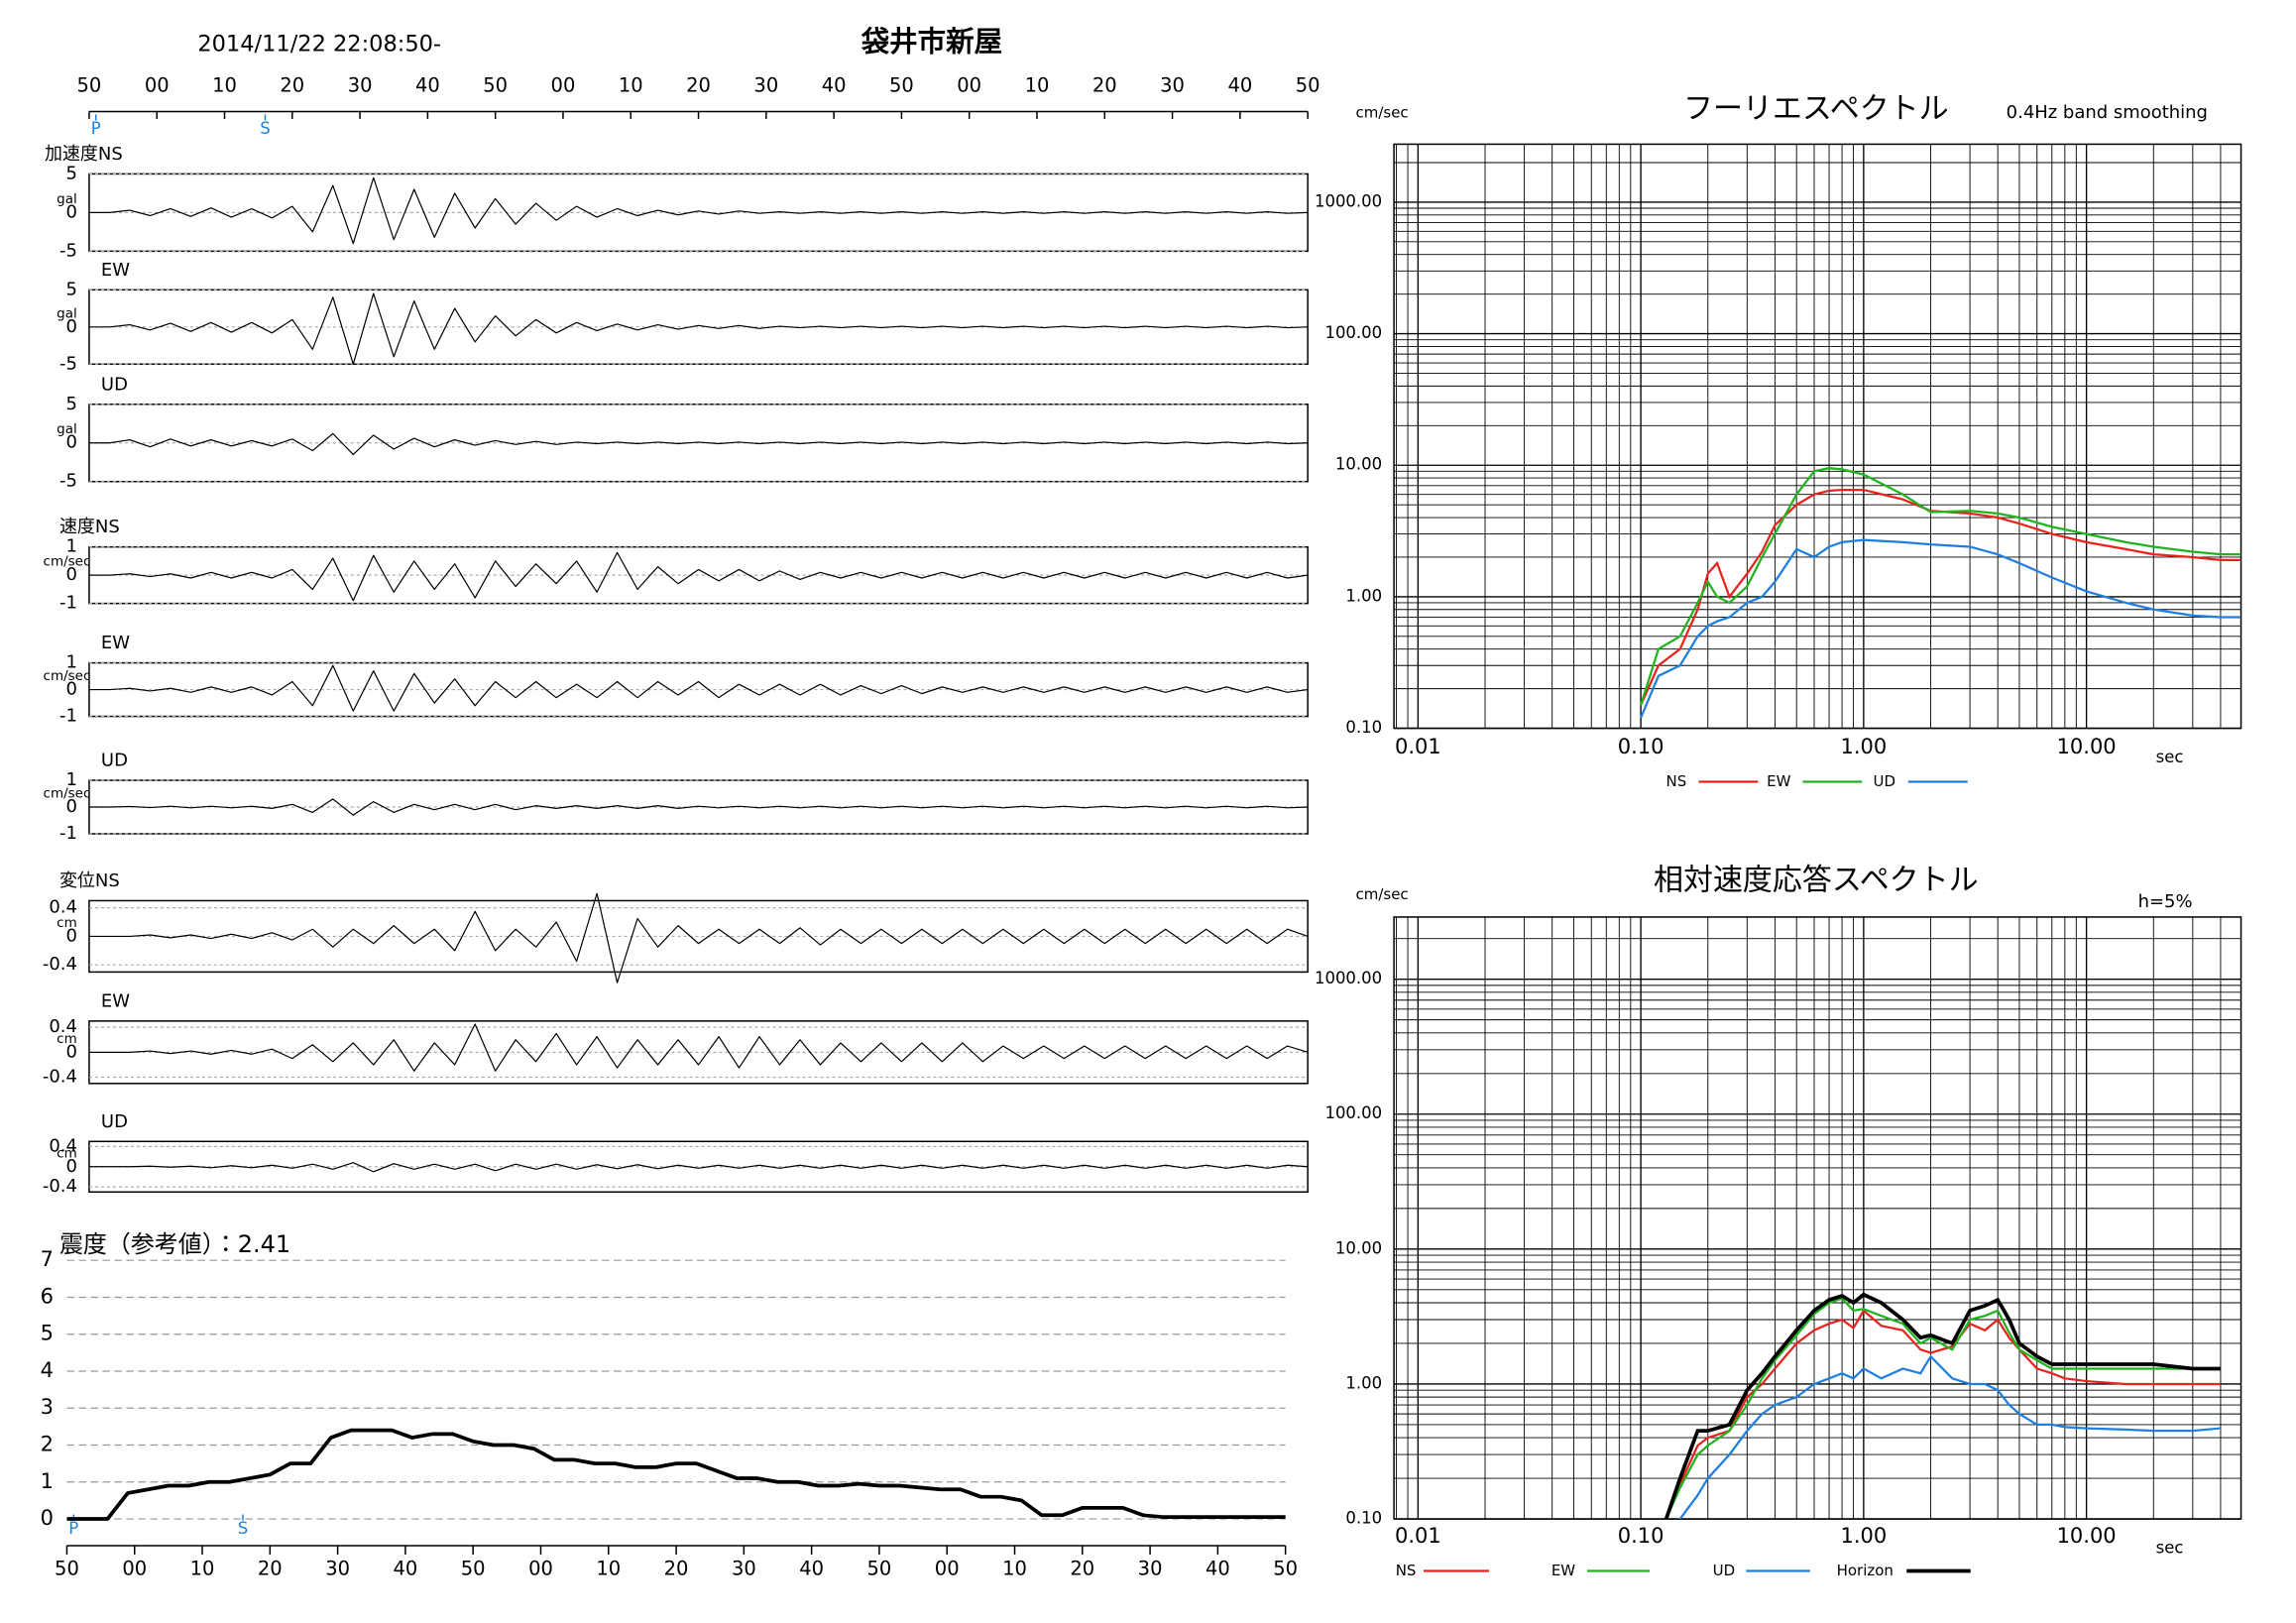  Describe the element at coordinates (1382, 894) in the screenshot. I see `y-axis-unit: cm/sec` at that location.